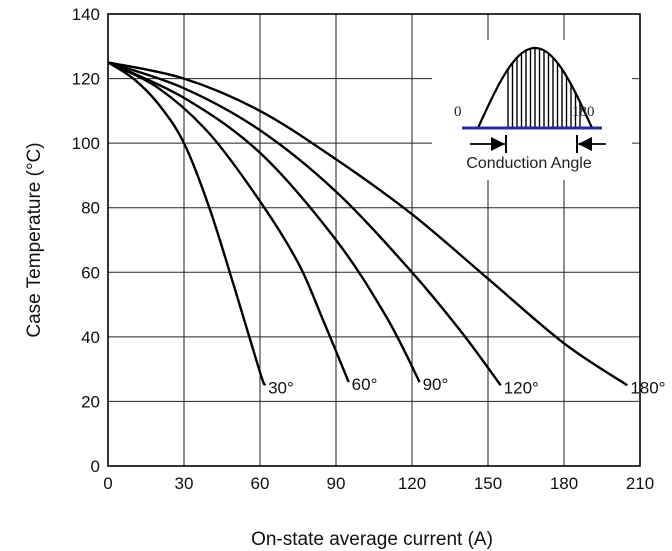  What do you see at coordinates (412, 483) in the screenshot?
I see `x-tick-label: 120` at bounding box center [412, 483].